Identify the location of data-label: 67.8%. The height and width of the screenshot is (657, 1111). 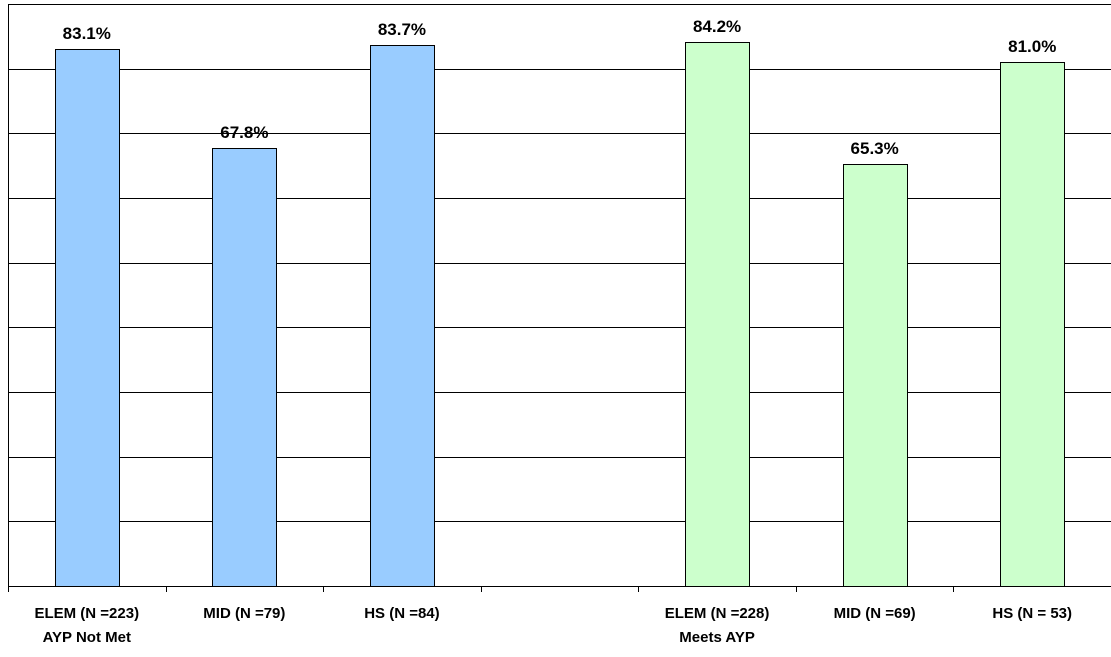
(244, 132).